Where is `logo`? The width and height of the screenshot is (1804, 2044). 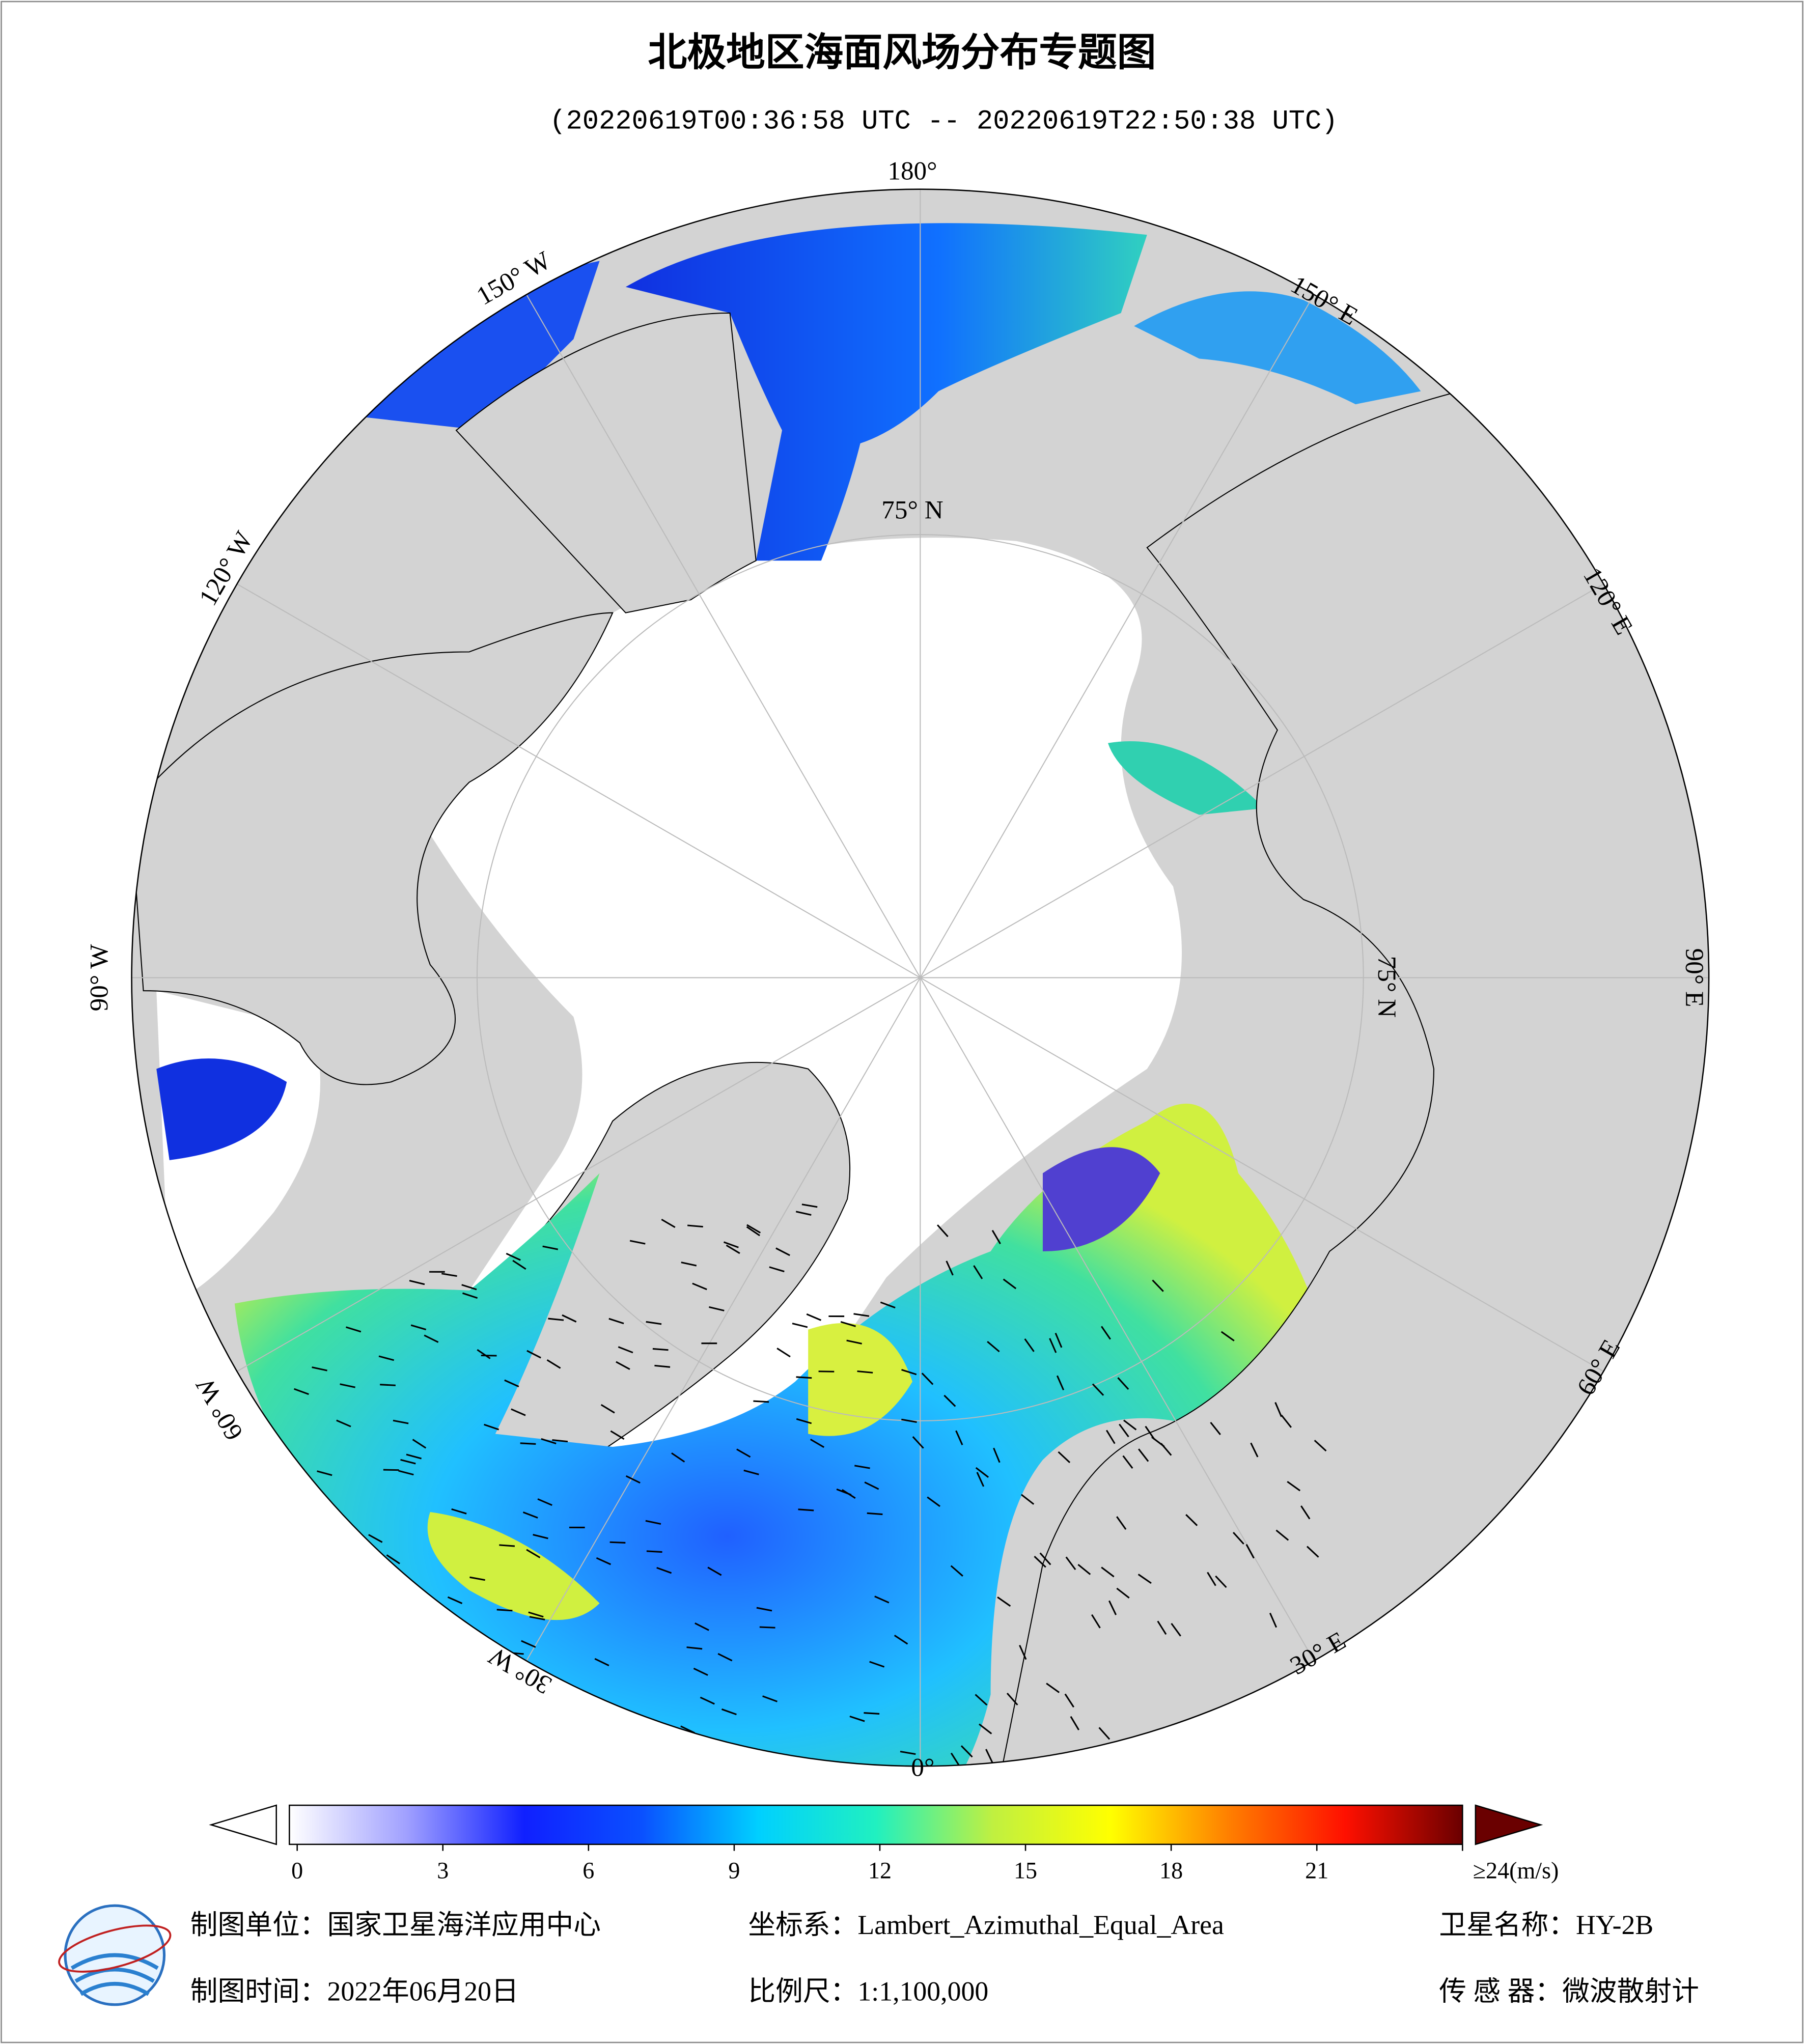
logo is located at coordinates (115, 1955).